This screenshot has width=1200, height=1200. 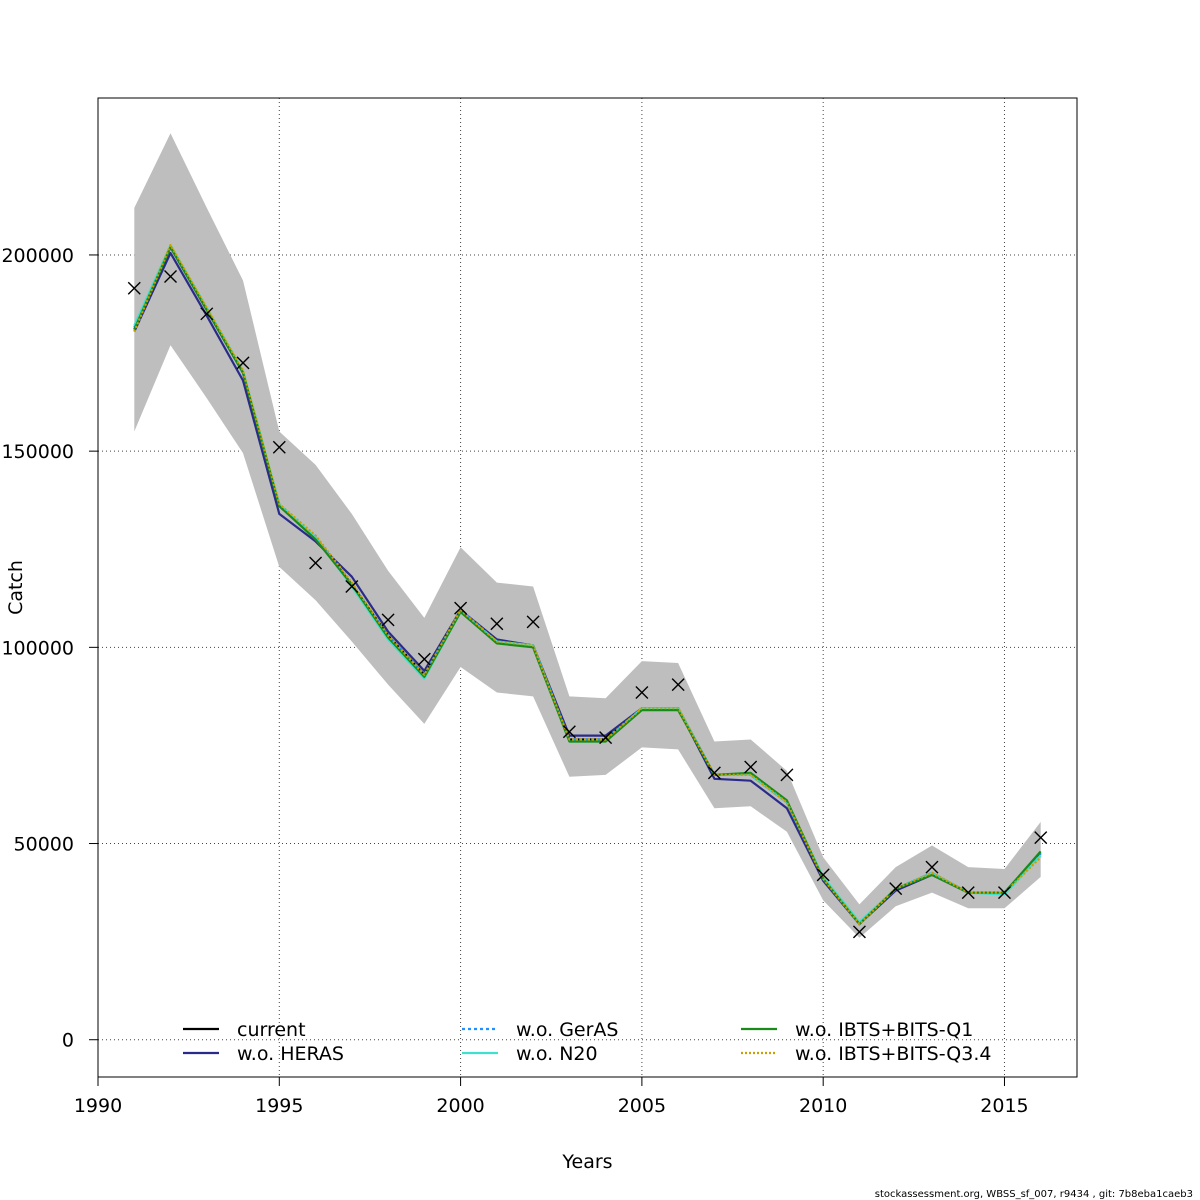 What do you see at coordinates (642, 1106) in the screenshot?
I see `x-tick-label: 2005` at bounding box center [642, 1106].